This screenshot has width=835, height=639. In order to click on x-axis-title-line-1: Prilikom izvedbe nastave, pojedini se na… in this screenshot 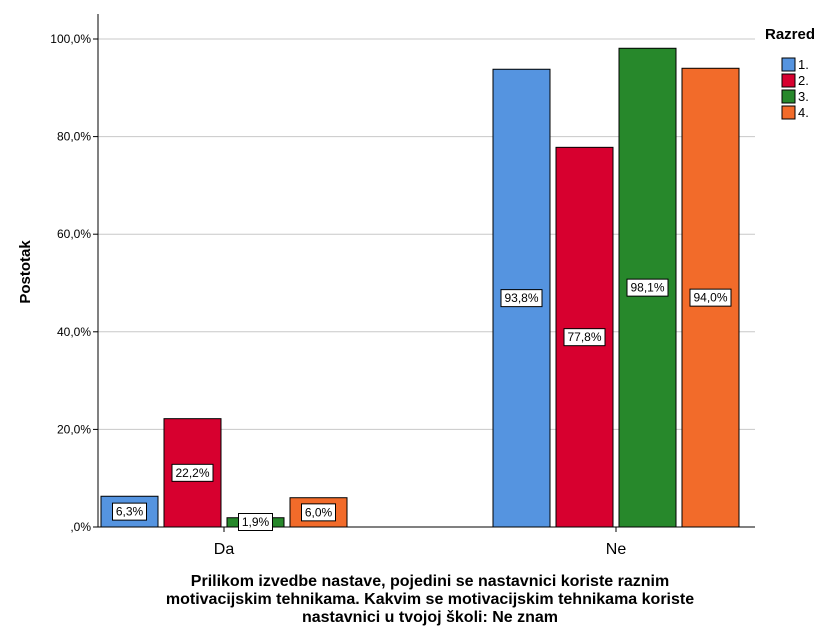, I will do `click(430, 581)`.